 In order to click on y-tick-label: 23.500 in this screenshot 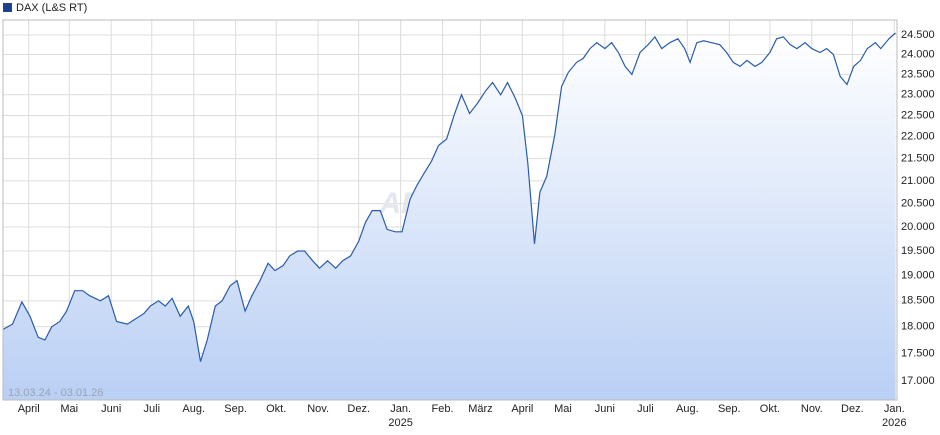, I will do `click(918, 74)`.